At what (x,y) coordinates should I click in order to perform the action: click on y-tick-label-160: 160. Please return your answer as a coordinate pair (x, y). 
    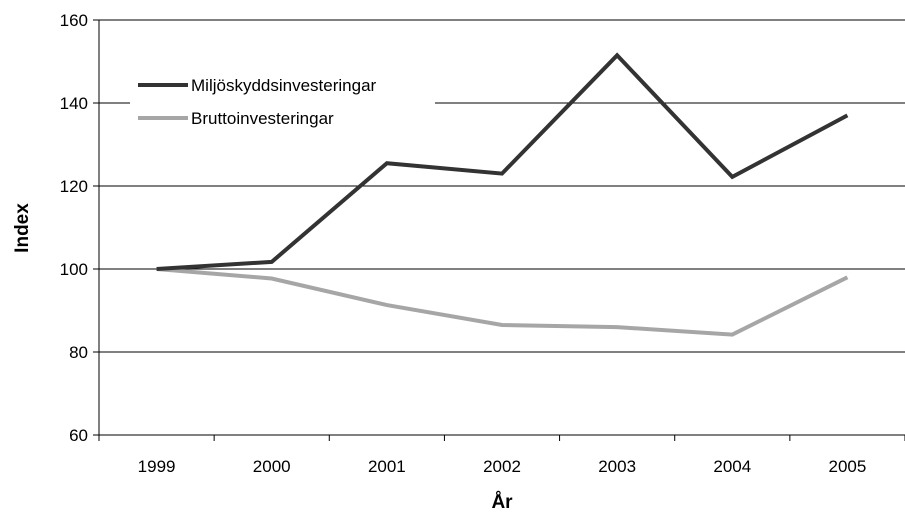
    Looking at the image, I should click on (74, 20).